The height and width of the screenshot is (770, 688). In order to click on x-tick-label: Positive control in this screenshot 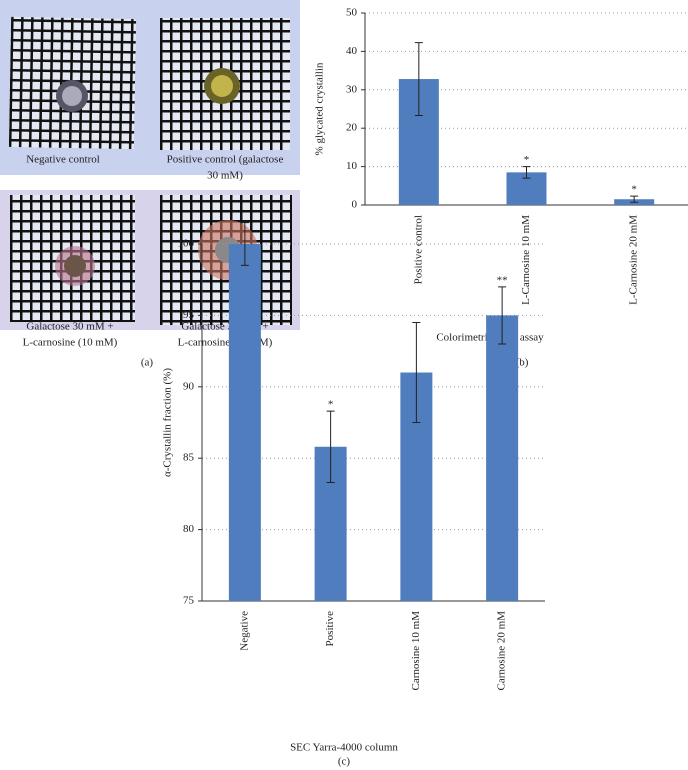, I will do `click(418, 249)`.